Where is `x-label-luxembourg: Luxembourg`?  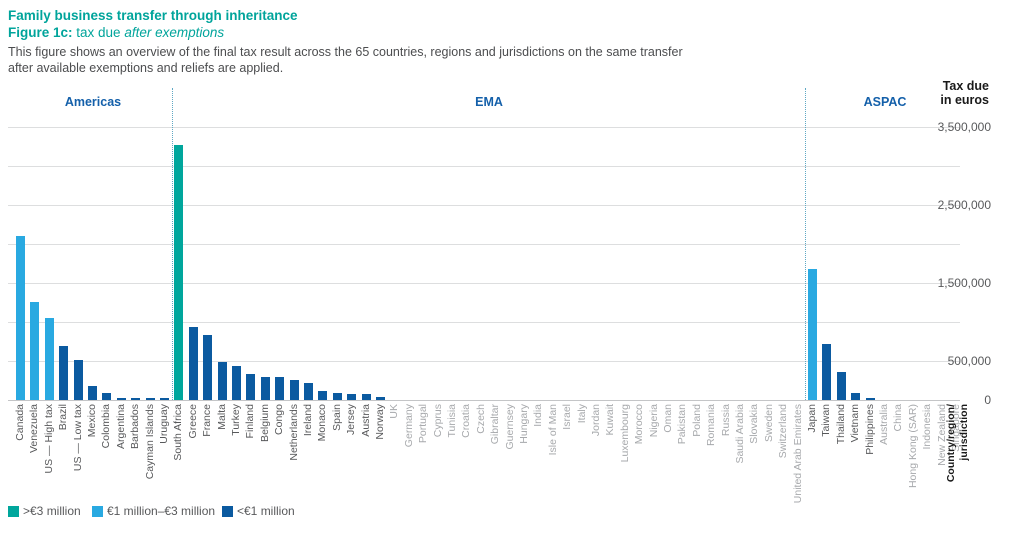
x-label-luxembourg: Luxembourg is located at coordinates (625, 433).